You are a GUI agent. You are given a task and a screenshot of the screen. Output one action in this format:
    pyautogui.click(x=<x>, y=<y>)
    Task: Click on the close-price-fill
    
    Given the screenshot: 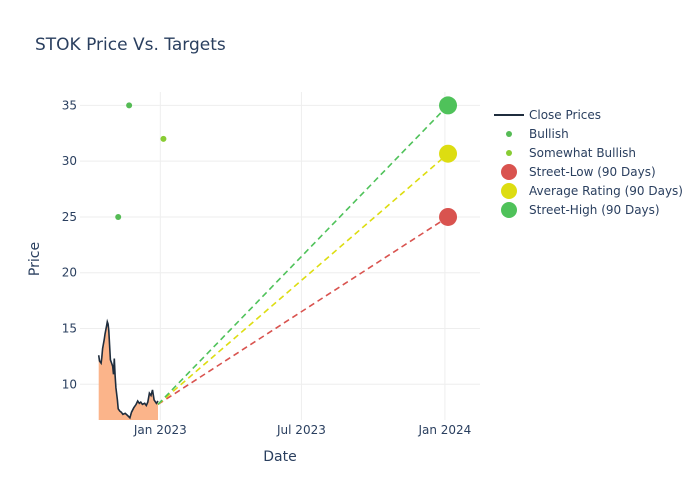 What is the action you would take?
    pyautogui.click(x=128, y=370)
    